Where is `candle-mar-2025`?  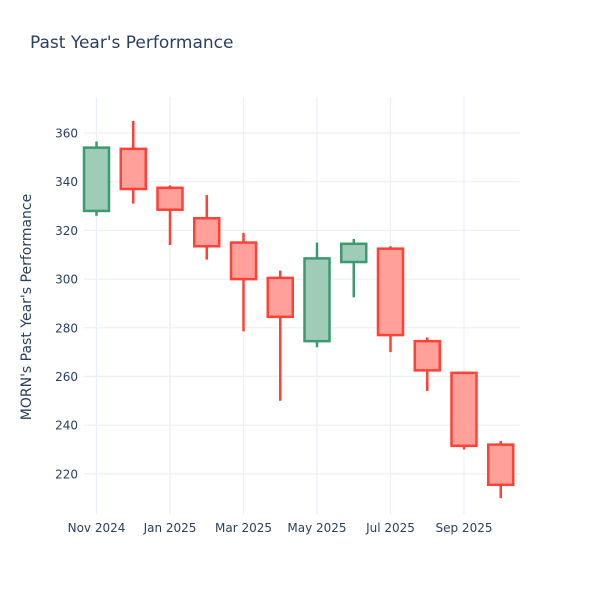 candle-mar-2025 is located at coordinates (243, 282).